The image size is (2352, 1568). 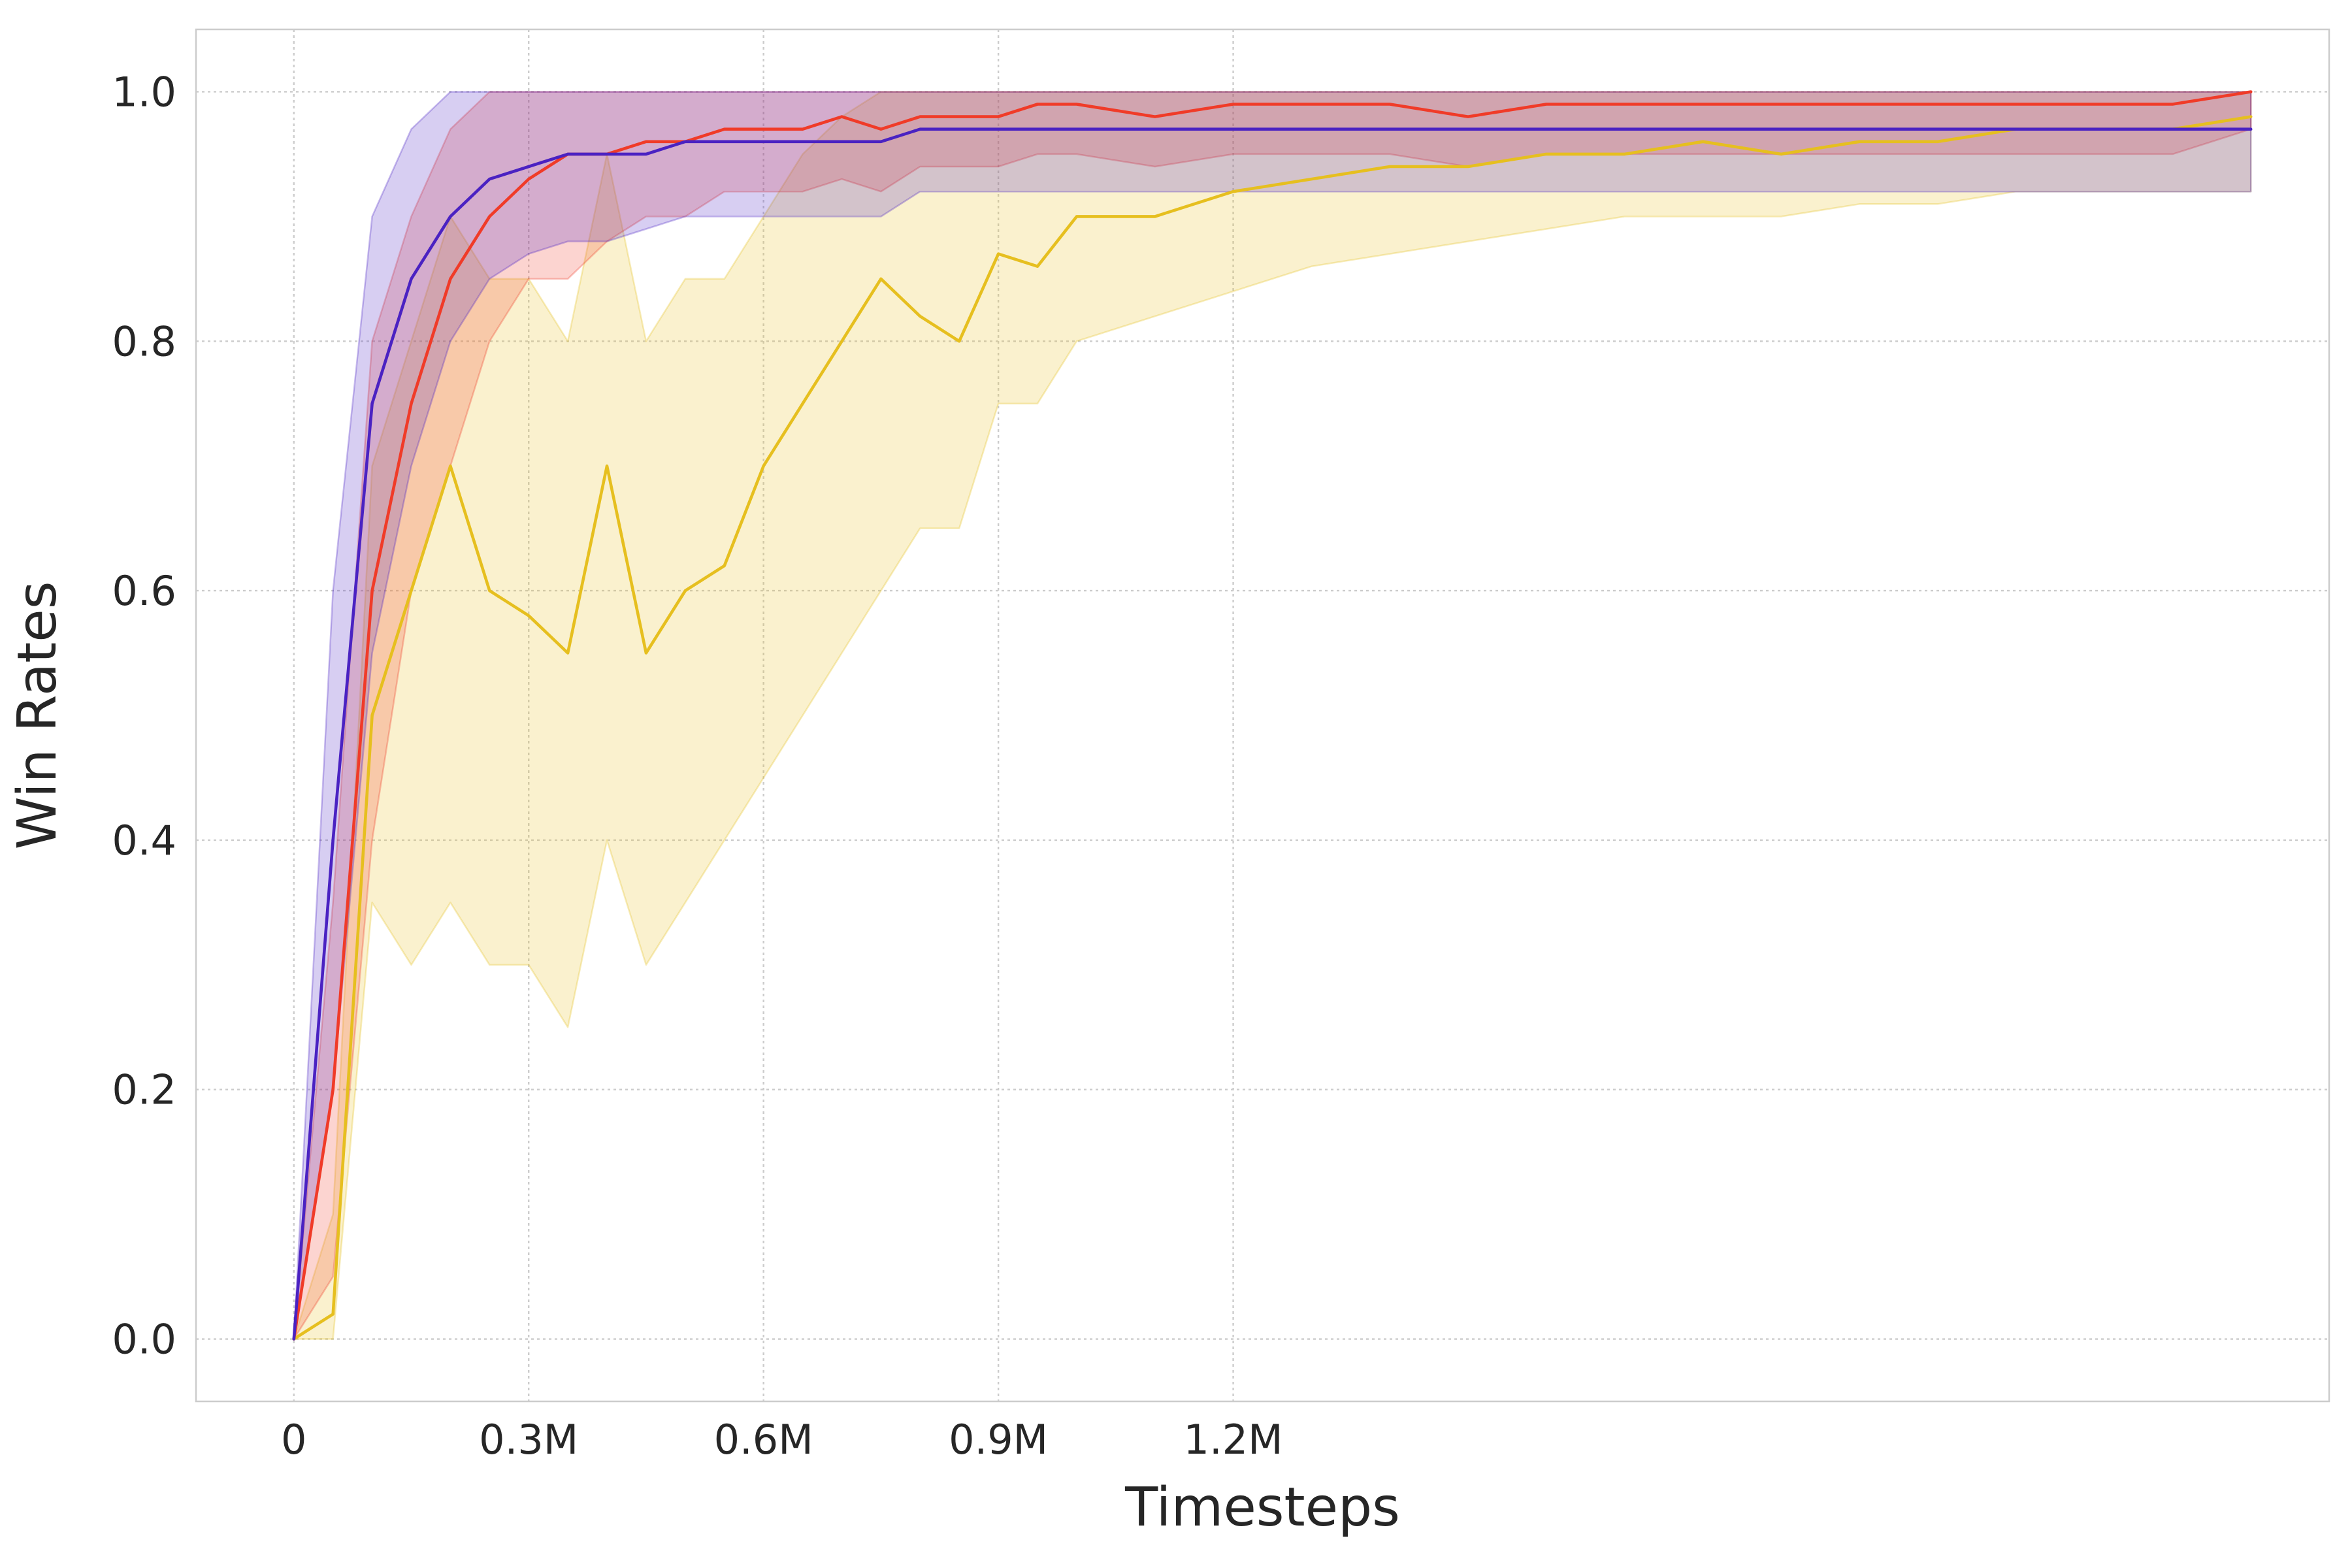 I want to click on y-tick-label-3: 0.6, so click(x=144, y=591).